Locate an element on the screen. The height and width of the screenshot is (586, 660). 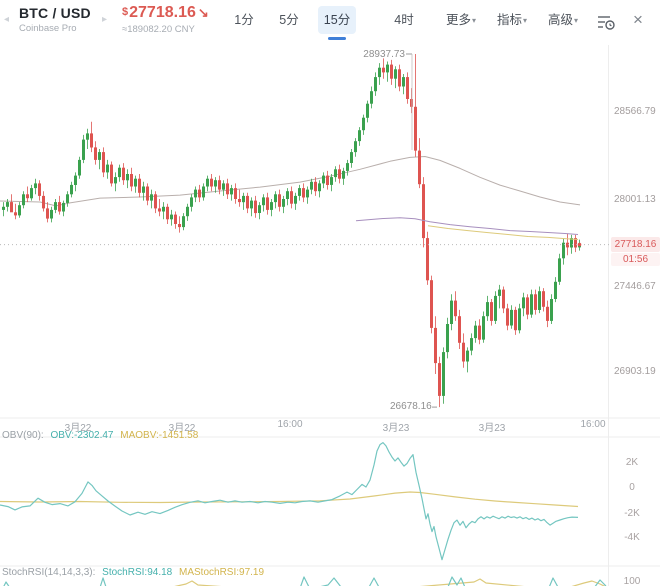
stochrsi-legend-title: StochRSI(14,14,3,3): is located at coordinates (49, 572).